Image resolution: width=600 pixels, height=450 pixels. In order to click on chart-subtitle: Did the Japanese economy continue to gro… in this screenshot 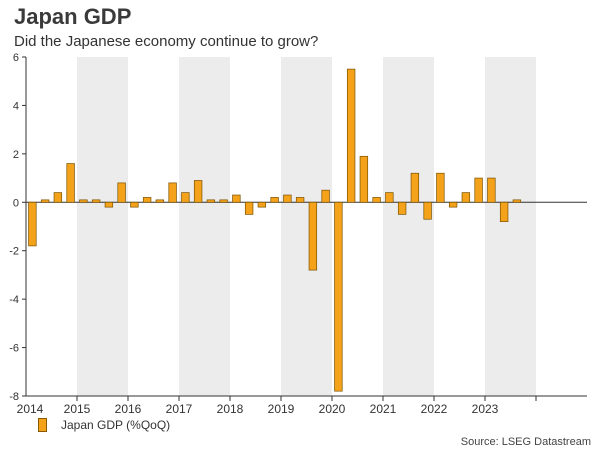, I will do `click(166, 41)`.